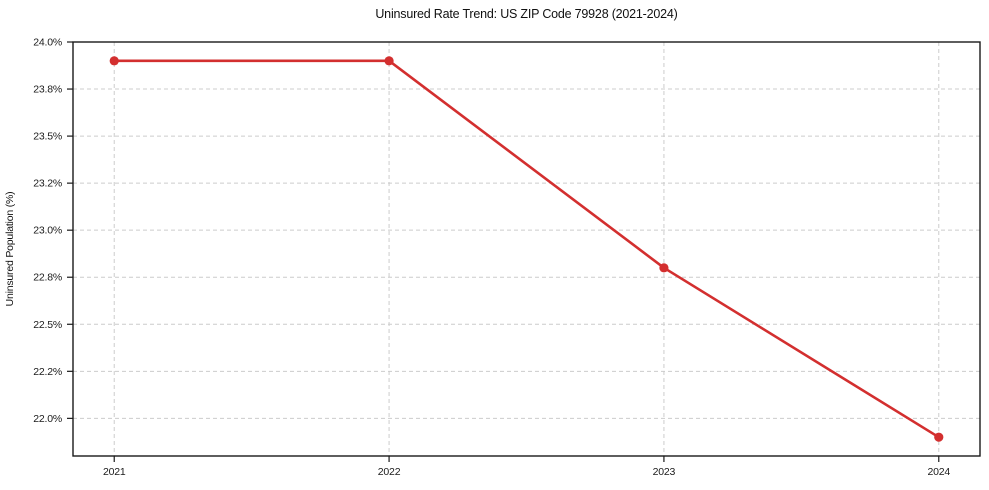 The width and height of the screenshot is (989, 490). What do you see at coordinates (47, 325) in the screenshot?
I see `y-tick-label: 22.5%` at bounding box center [47, 325].